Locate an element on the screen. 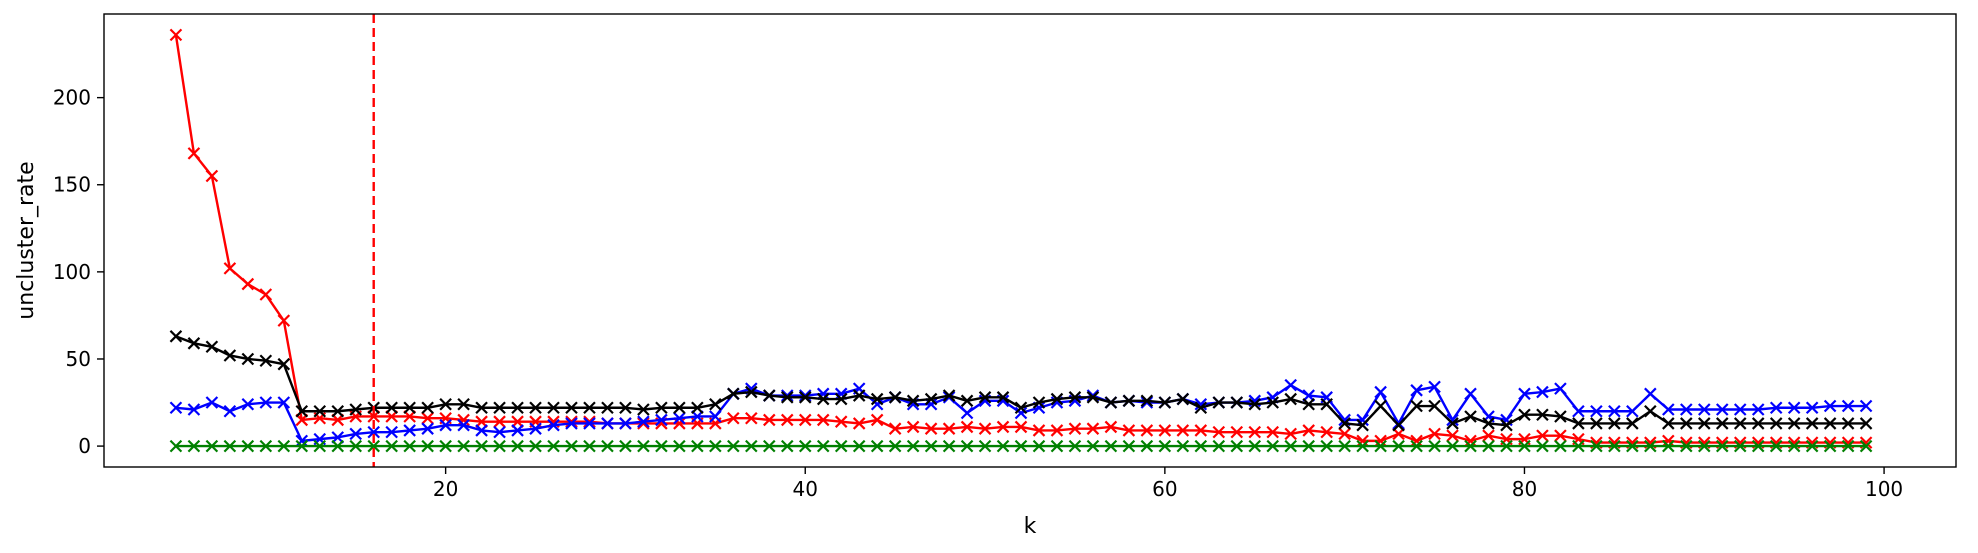 The width and height of the screenshot is (1978, 553). y-tick-label: 50 is located at coordinates (78, 359).